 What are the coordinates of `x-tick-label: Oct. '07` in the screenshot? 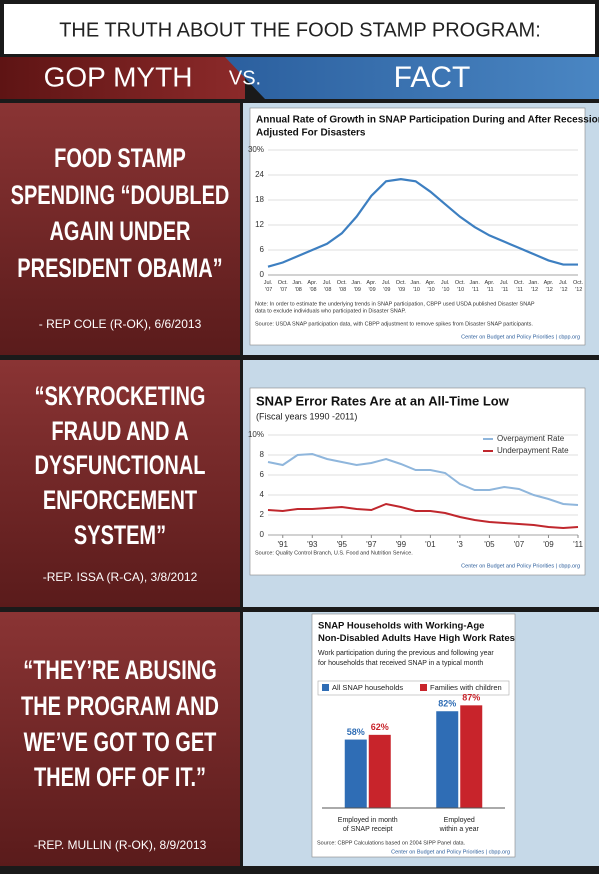 It's located at (283, 286).